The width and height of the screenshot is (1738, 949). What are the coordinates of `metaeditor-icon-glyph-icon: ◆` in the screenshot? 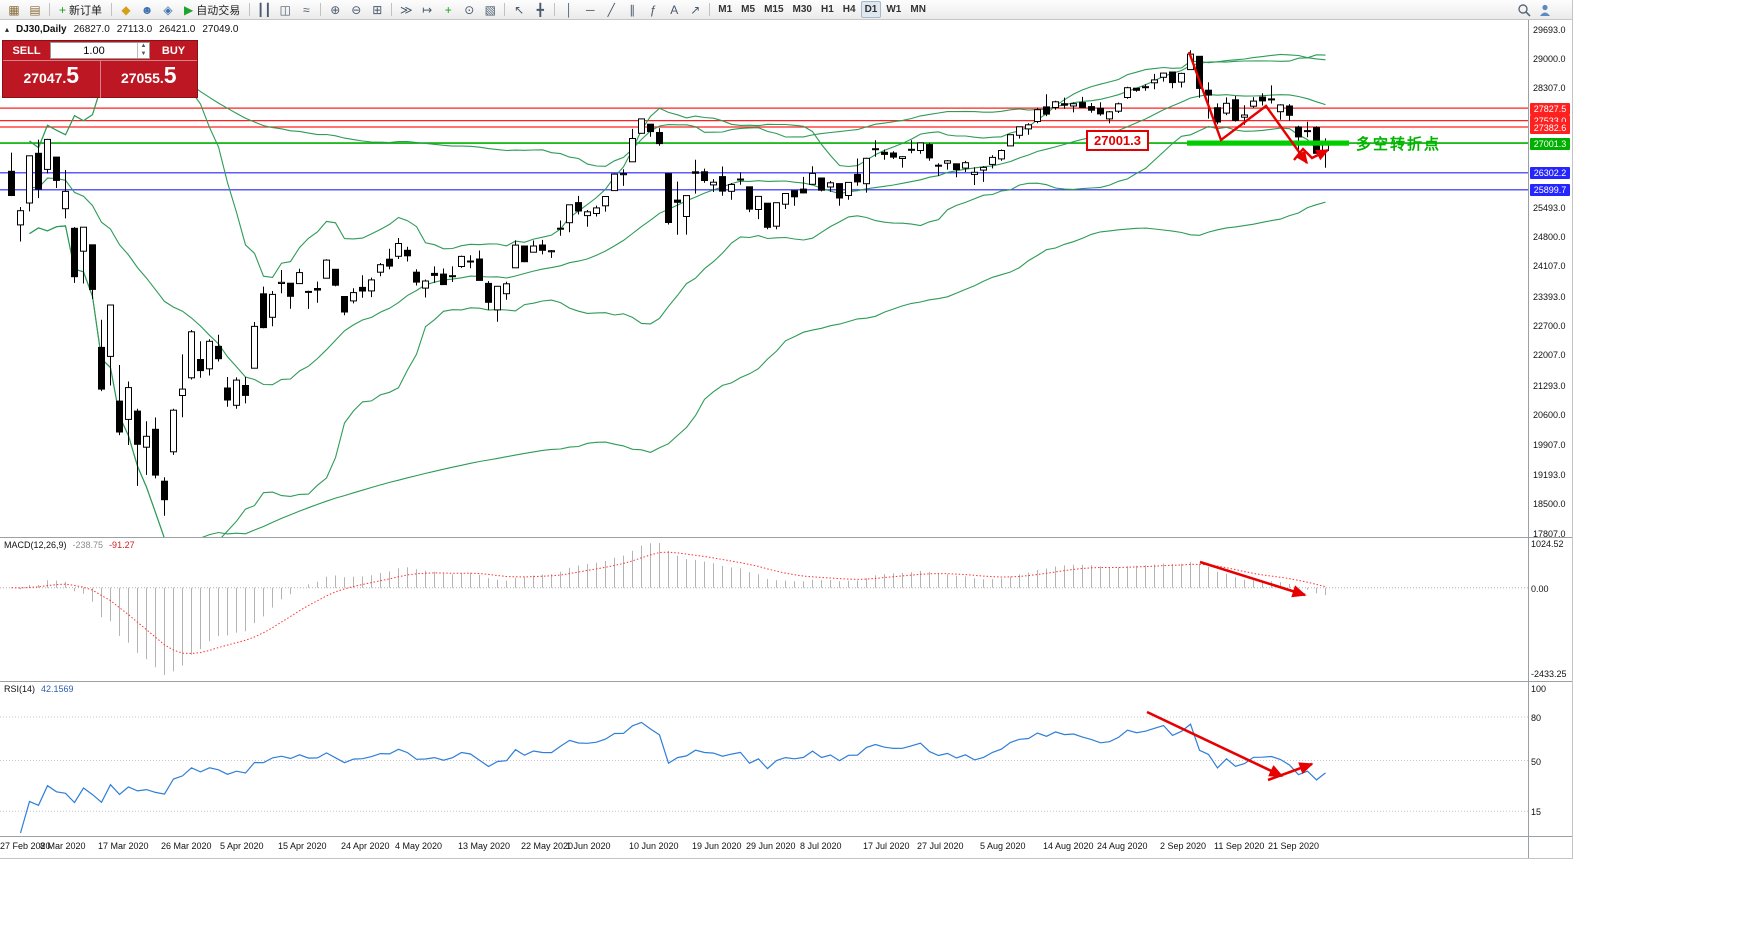 It's located at (126, 9).